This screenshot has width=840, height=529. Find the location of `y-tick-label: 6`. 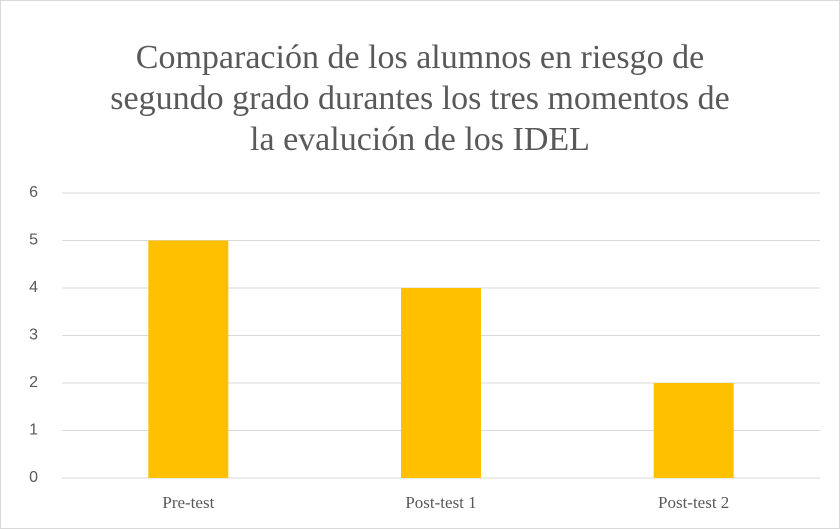

y-tick-label: 6 is located at coordinates (33, 192).